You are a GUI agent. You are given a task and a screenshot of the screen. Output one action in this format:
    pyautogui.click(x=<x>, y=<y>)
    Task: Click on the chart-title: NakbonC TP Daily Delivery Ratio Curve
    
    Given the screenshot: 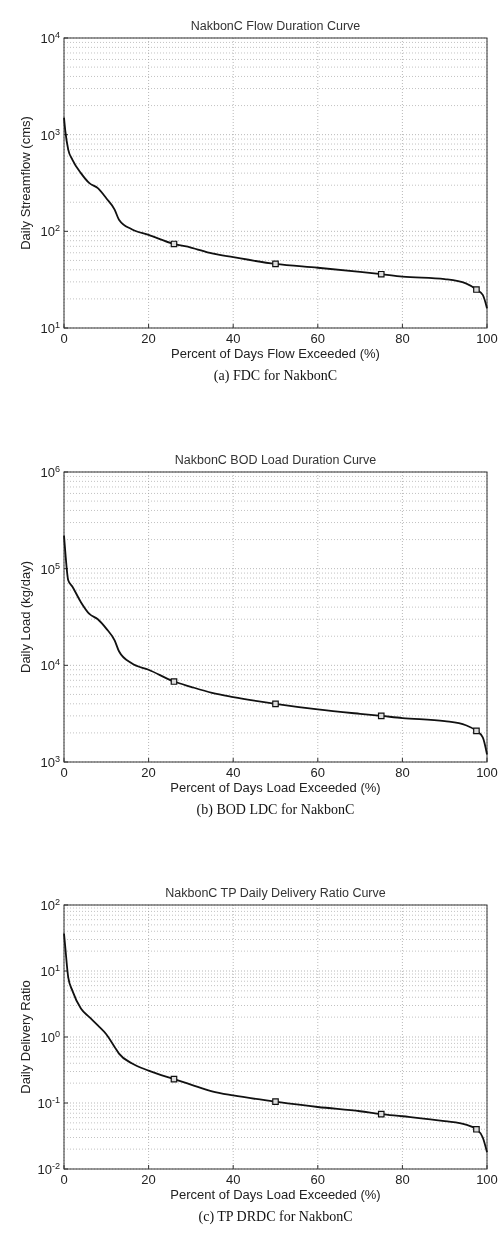 What is the action you would take?
    pyautogui.click(x=275, y=893)
    